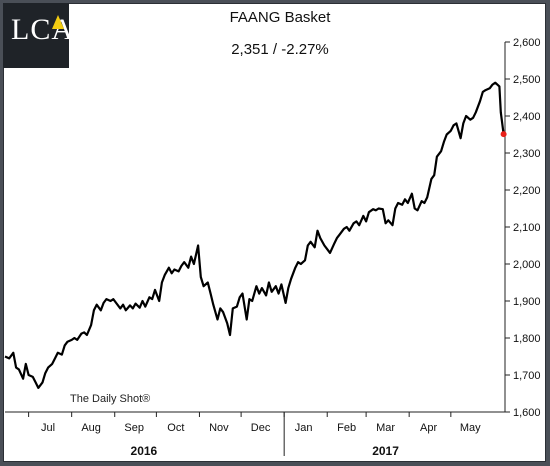 The width and height of the screenshot is (550, 466). What do you see at coordinates (527, 413) in the screenshot?
I see `y-tick-label: 1,600` at bounding box center [527, 413].